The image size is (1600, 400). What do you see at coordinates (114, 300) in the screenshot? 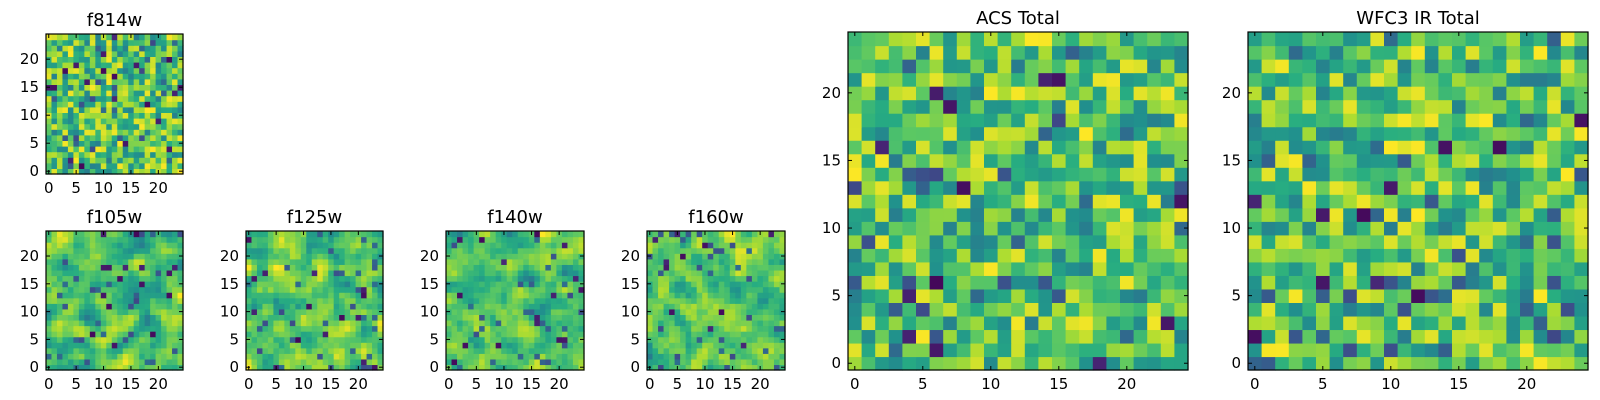
I see `axes-frame` at bounding box center [114, 300].